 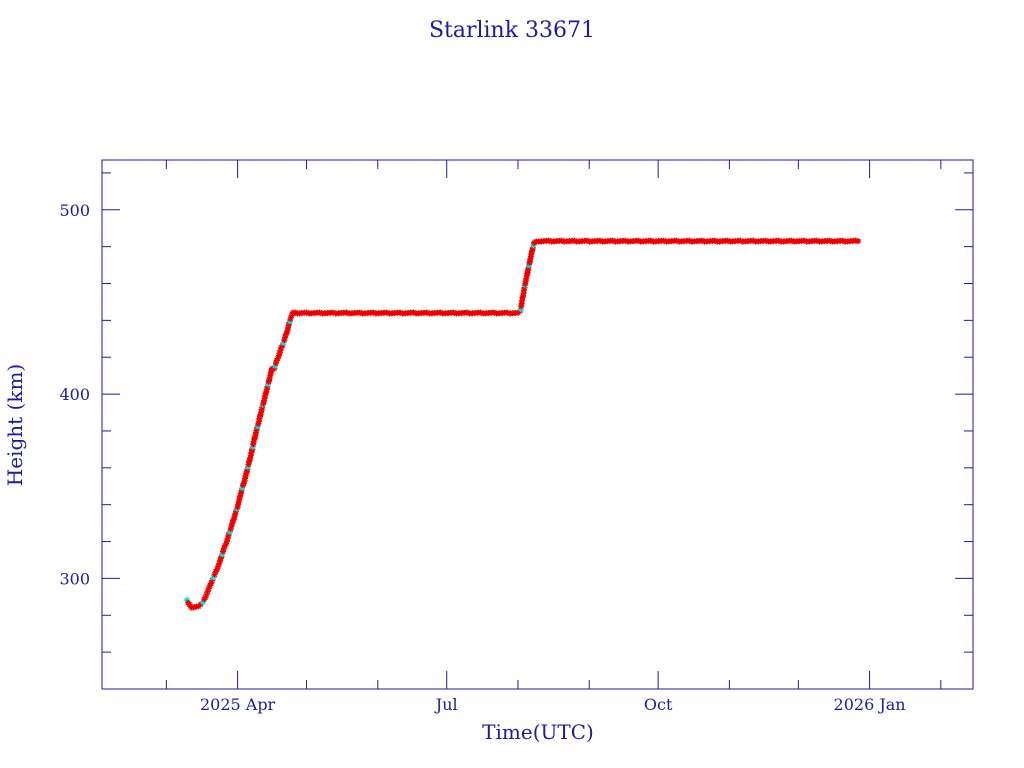 What do you see at coordinates (658, 704) in the screenshot?
I see `x-tick-label: Oct` at bounding box center [658, 704].